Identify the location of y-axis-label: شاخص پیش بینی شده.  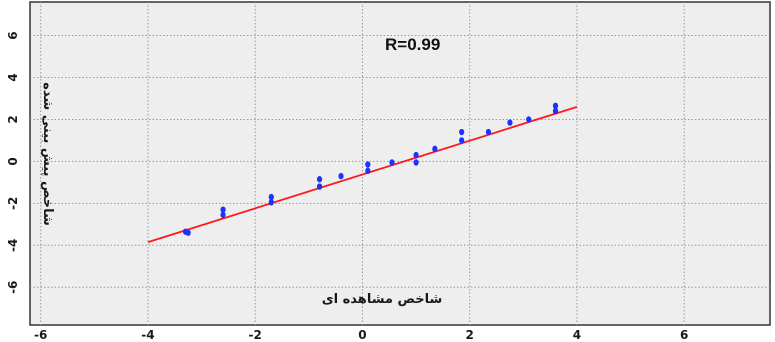
(47, 154).